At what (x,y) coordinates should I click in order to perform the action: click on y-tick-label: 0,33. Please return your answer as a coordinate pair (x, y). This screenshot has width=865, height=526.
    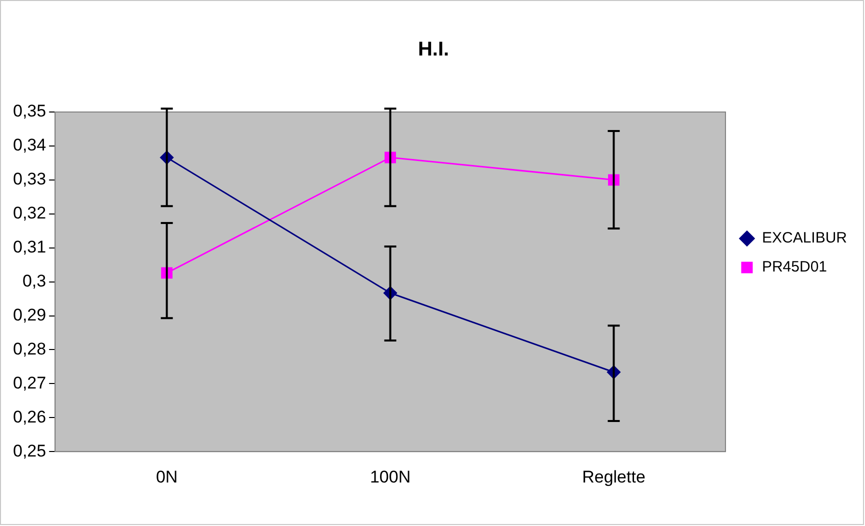
    Looking at the image, I should click on (29, 179).